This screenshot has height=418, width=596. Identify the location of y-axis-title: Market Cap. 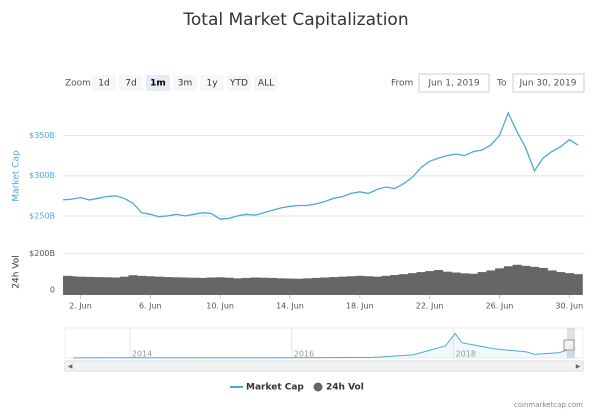
(17, 176).